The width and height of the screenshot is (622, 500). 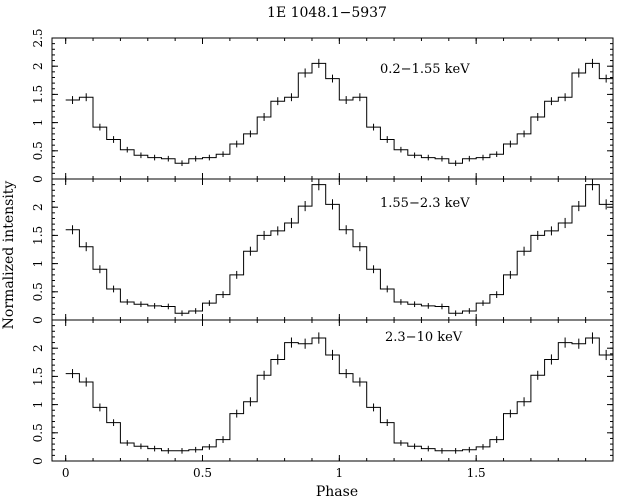 I want to click on x-tick-label: 1.5, so click(x=476, y=473).